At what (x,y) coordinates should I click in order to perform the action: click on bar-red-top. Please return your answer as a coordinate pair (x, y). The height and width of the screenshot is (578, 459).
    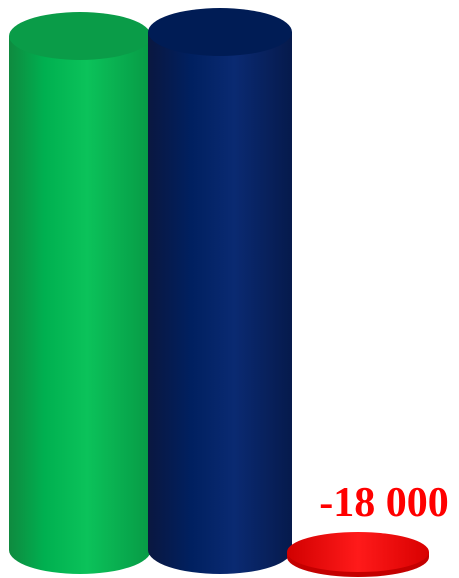
    Looking at the image, I should click on (358, 552).